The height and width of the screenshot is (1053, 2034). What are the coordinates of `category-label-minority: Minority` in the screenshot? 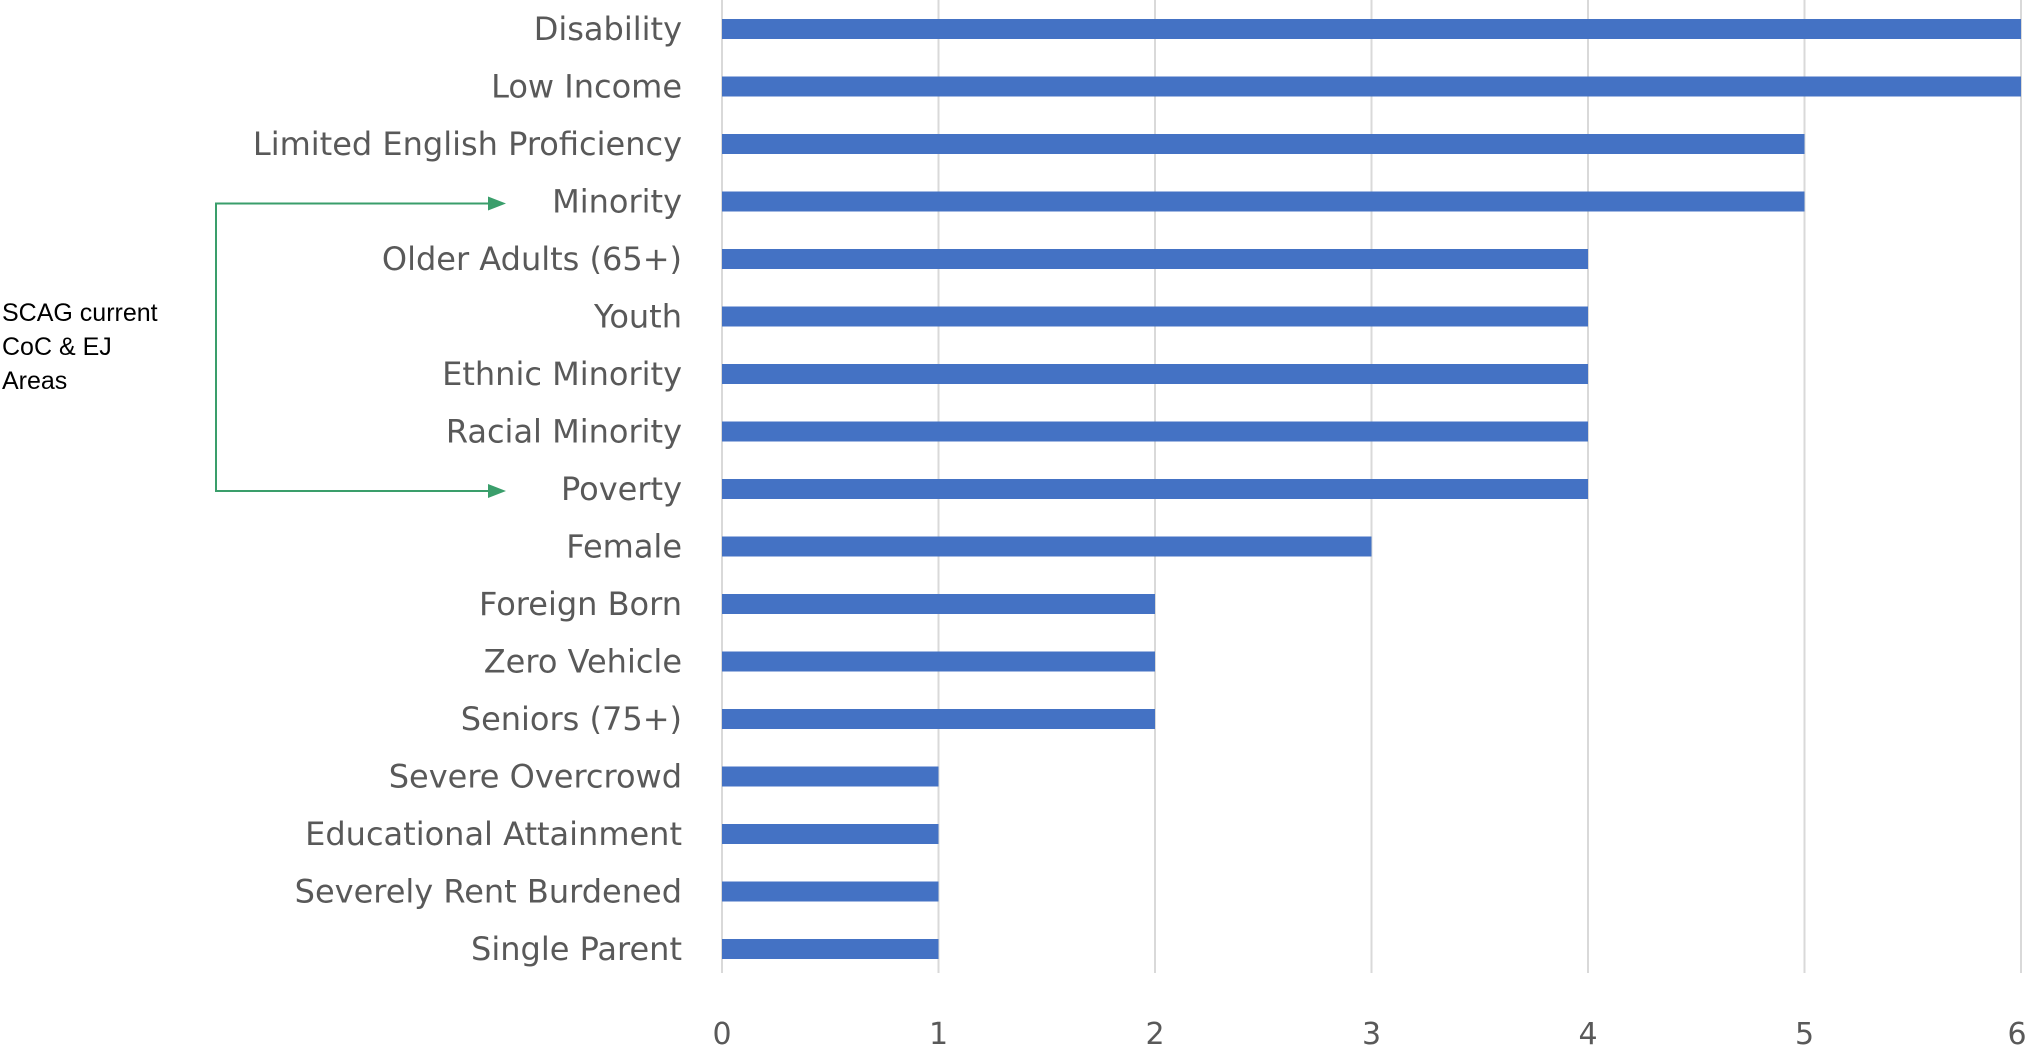 It's located at (617, 202).